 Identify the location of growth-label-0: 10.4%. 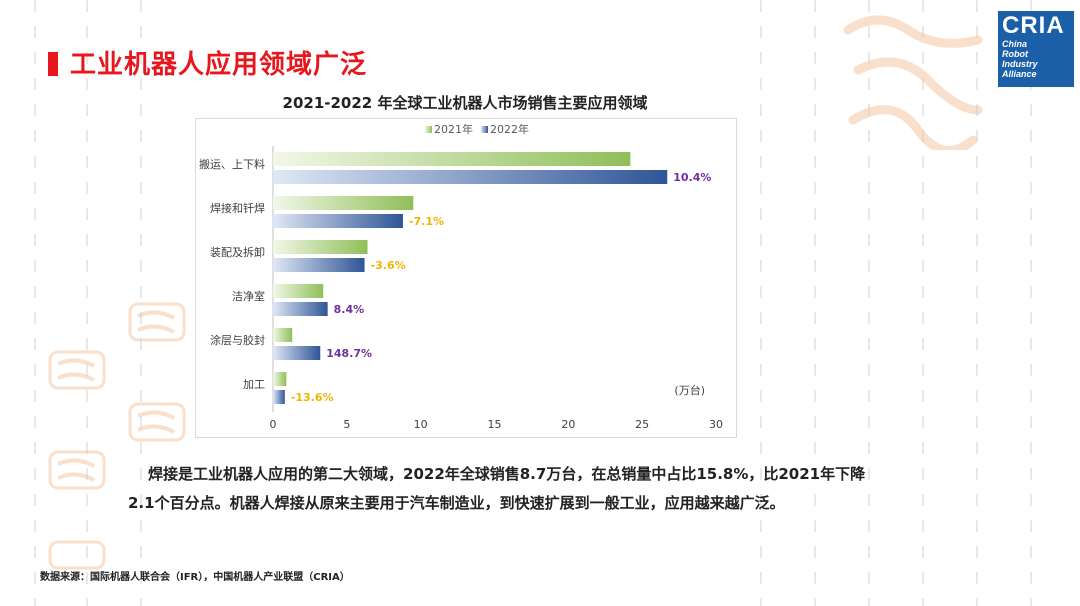
(692, 177).